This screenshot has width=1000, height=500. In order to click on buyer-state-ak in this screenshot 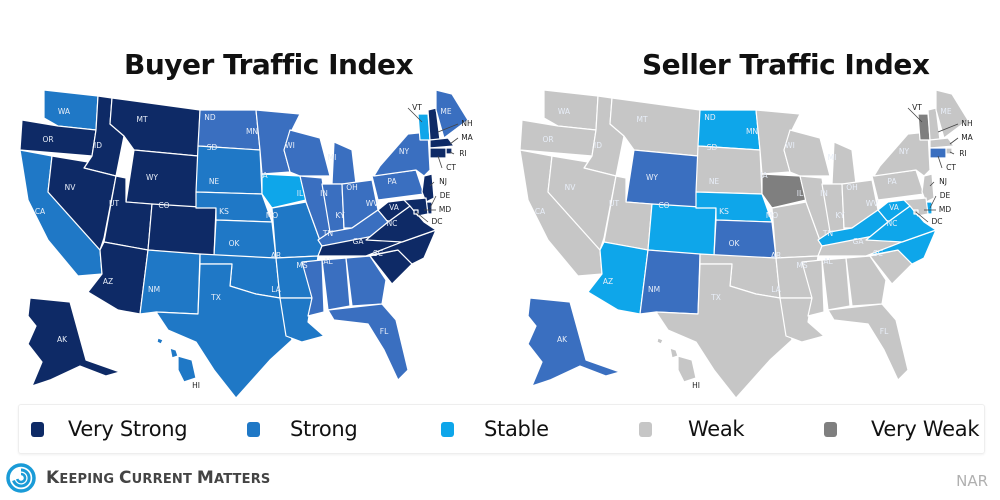, I will do `click(74, 342)`.